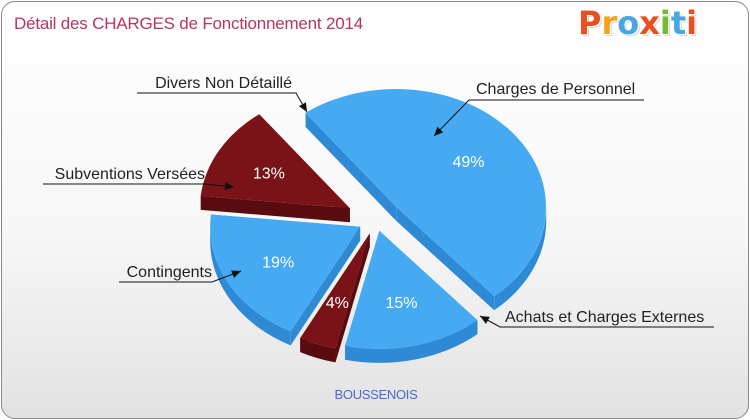 The height and width of the screenshot is (420, 750). Describe the element at coordinates (376, 394) in the screenshot. I see `city-name: BOUSSENOIS` at that location.